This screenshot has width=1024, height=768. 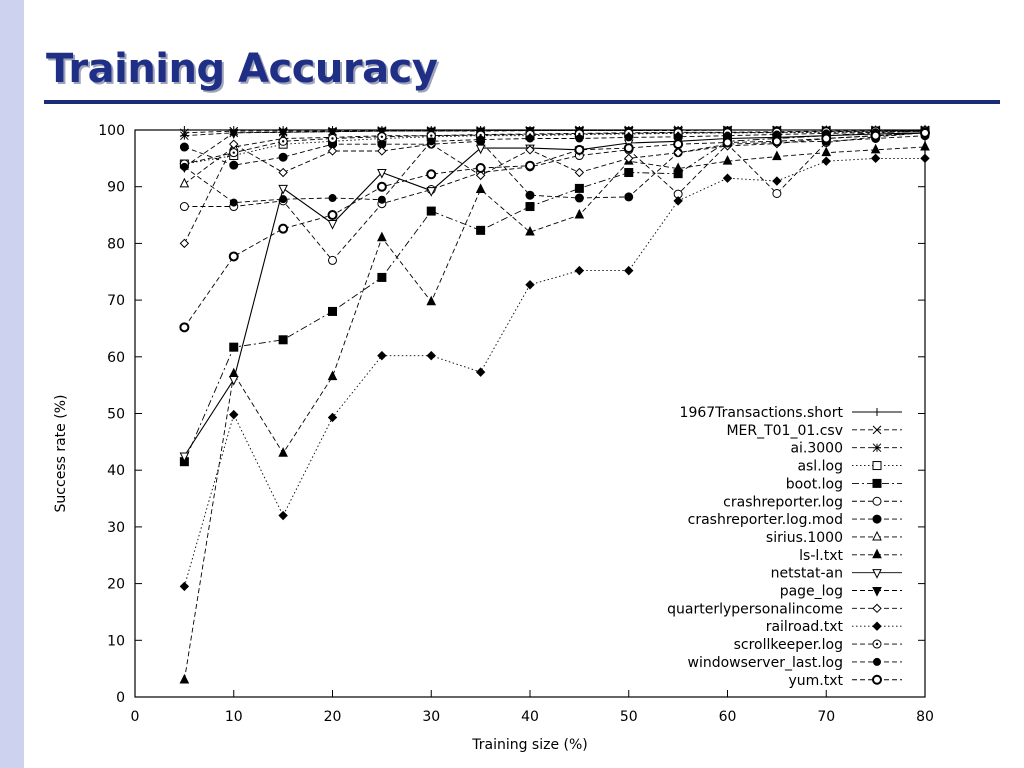 I want to click on y-tick-label: 60, so click(x=116, y=358).